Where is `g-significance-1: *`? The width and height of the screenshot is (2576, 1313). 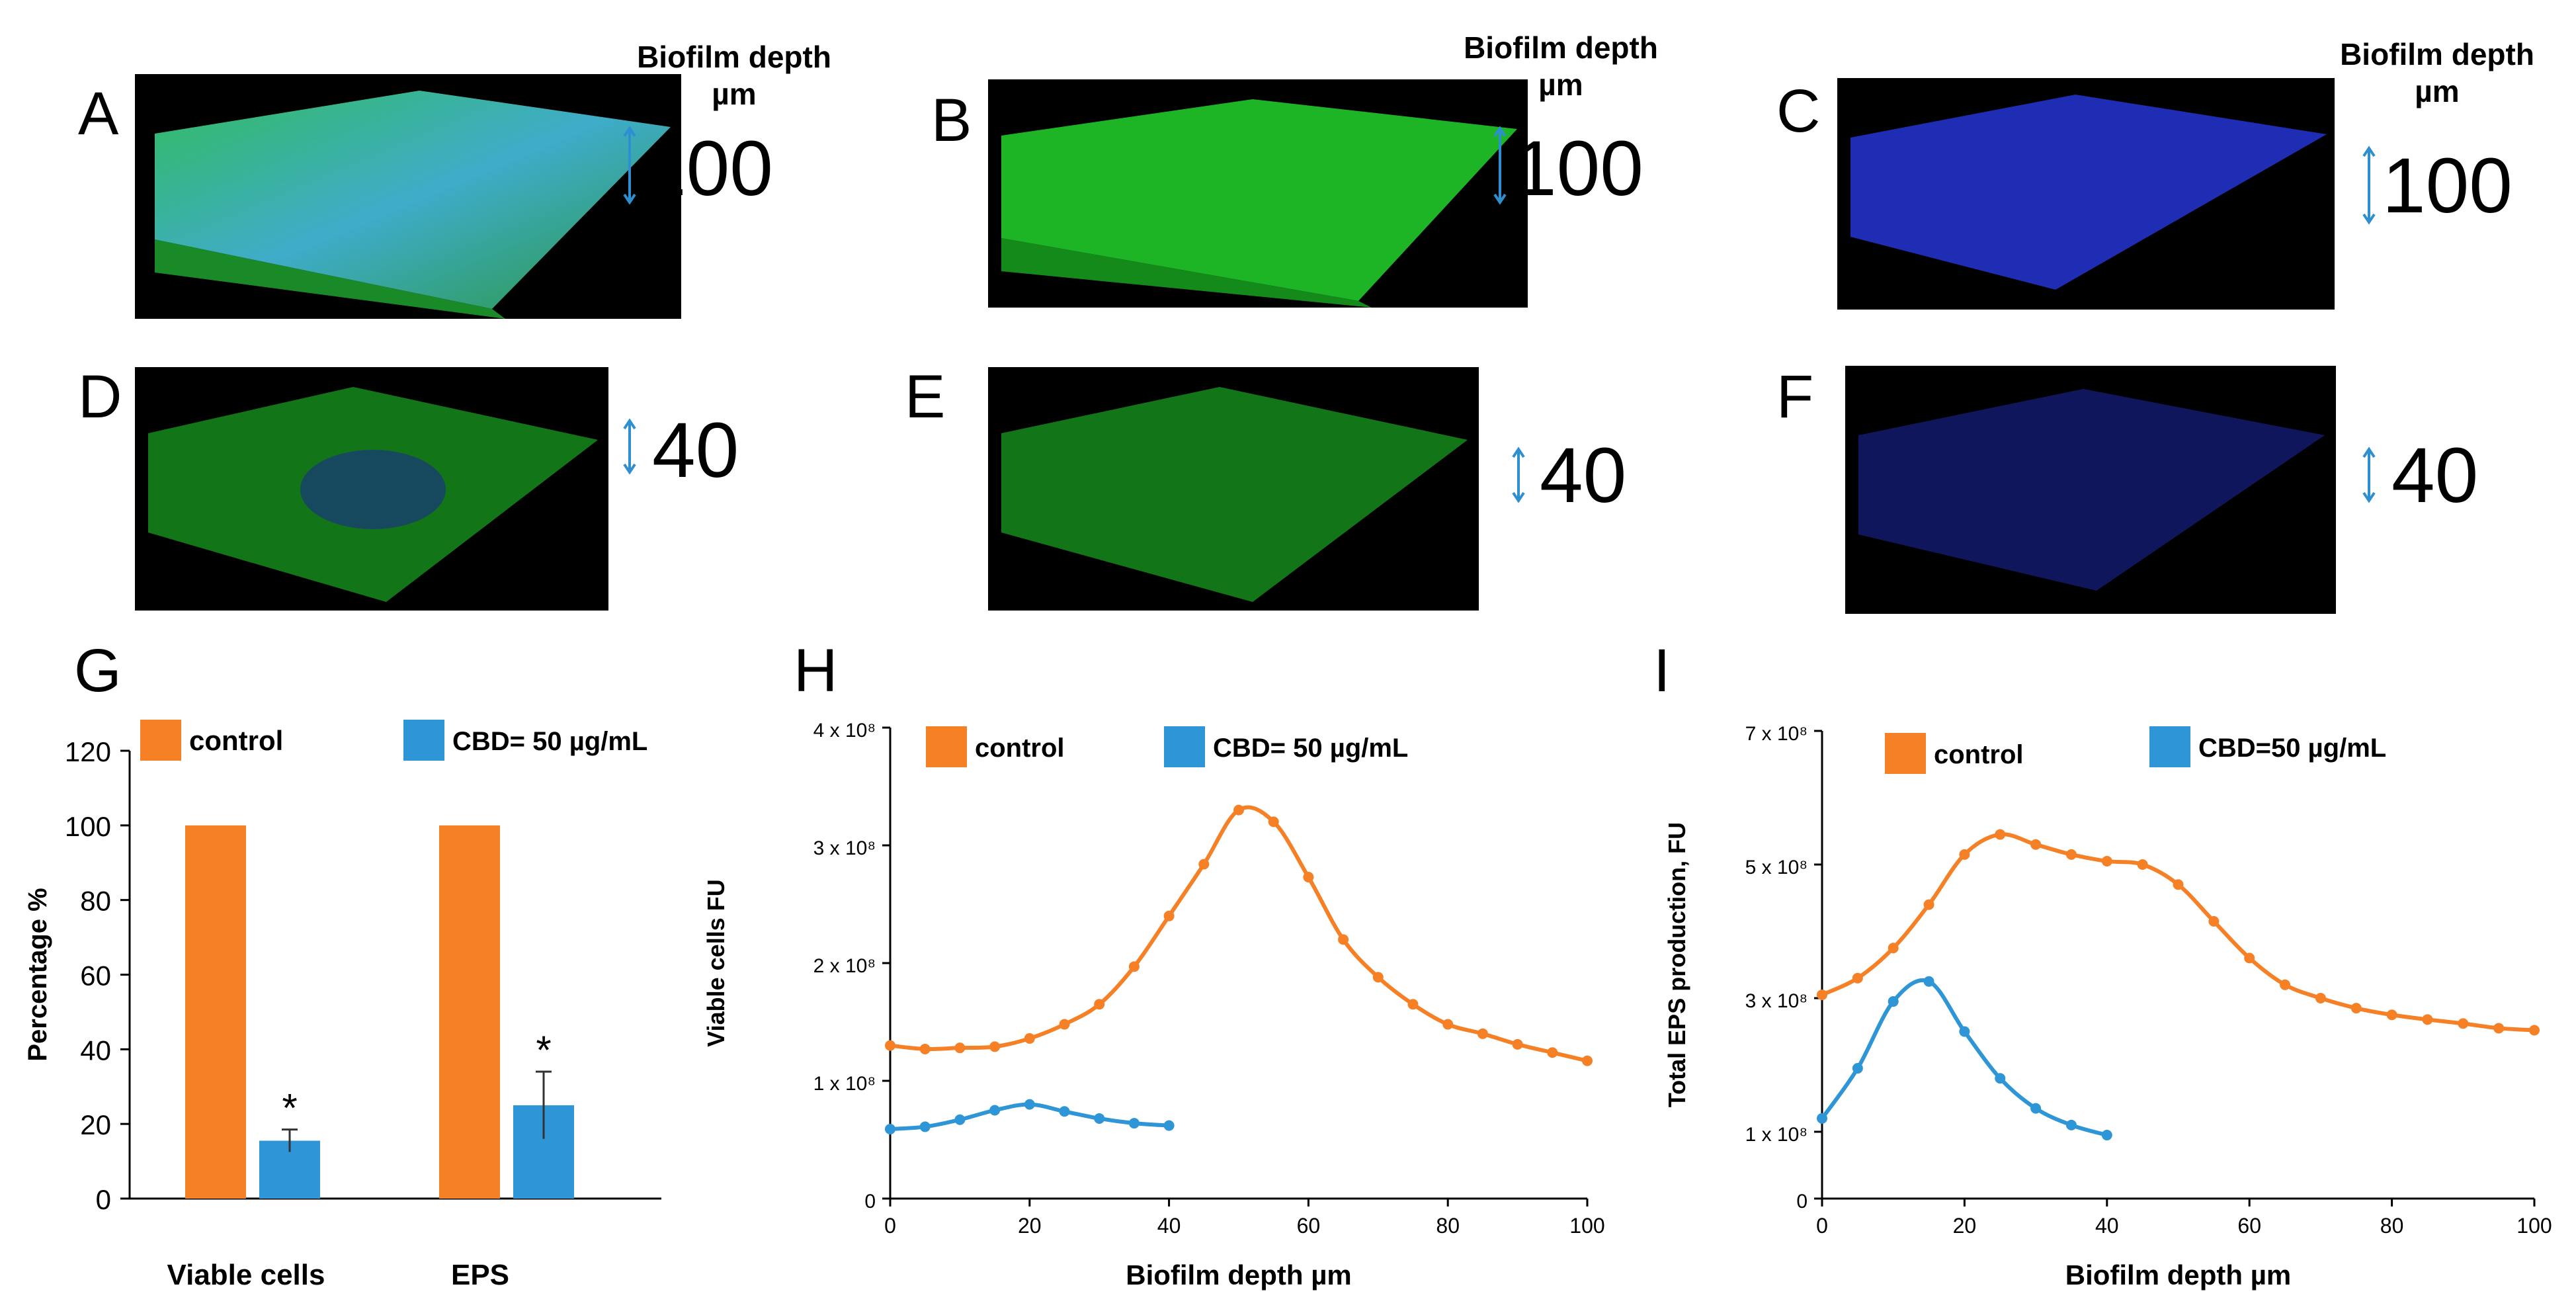 g-significance-1: * is located at coordinates (543, 1050).